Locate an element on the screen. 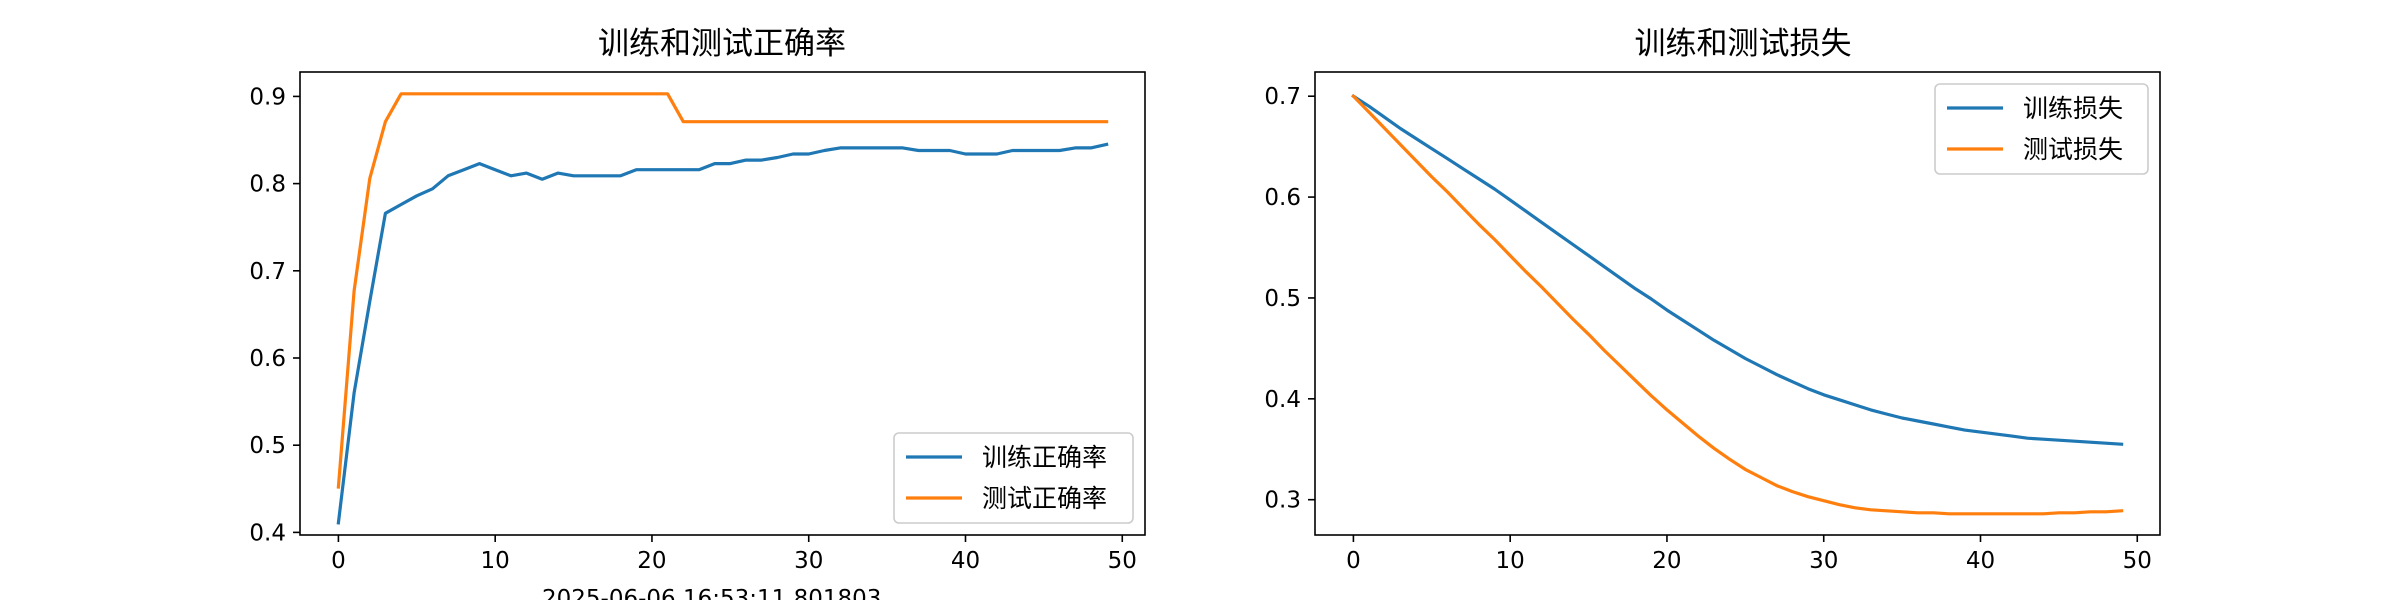 The height and width of the screenshot is (600, 2400). accuracy-y-tick-label: 0.7 is located at coordinates (267, 272).